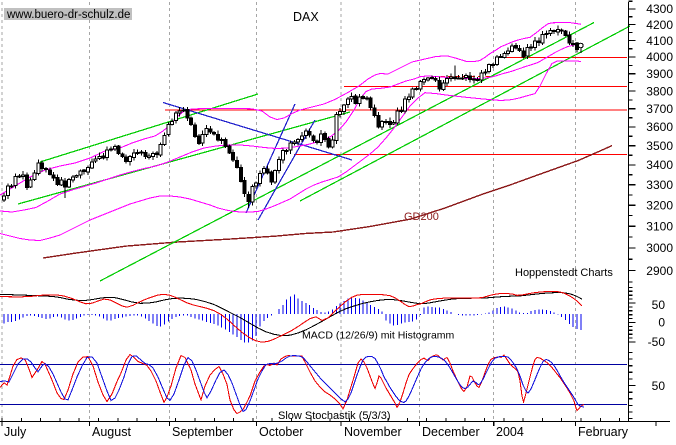 Image resolution: width=676 pixels, height=445 pixels. Describe the element at coordinates (281, 432) in the screenshot. I see `svg-text: October` at that location.